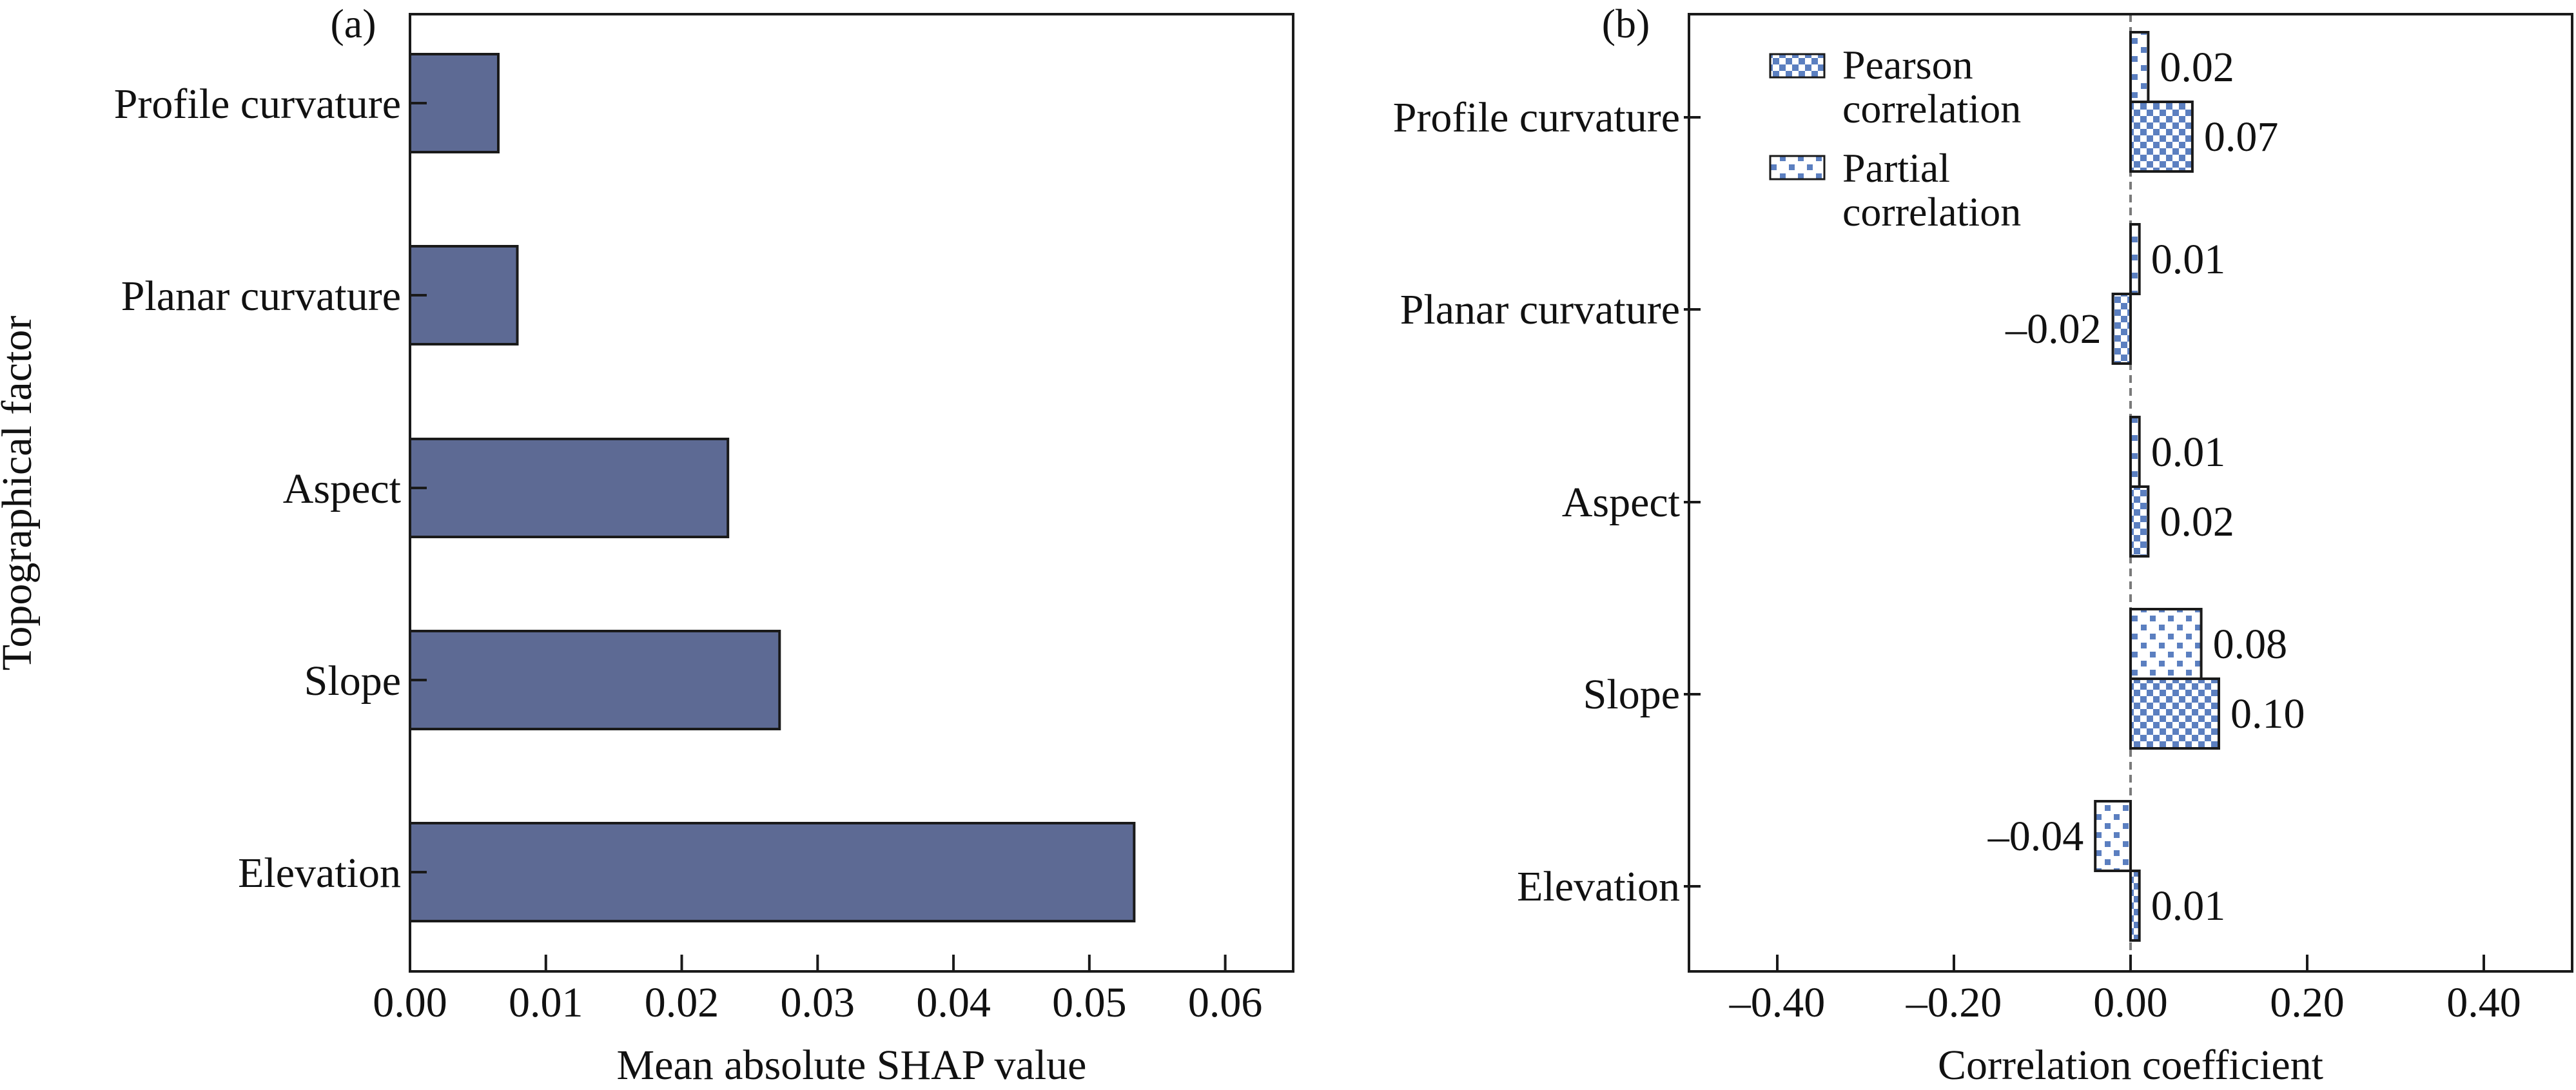 The width and height of the screenshot is (2576, 1090). I want to click on pearson-value-label-profile-curvature: 0.07, so click(2241, 137).